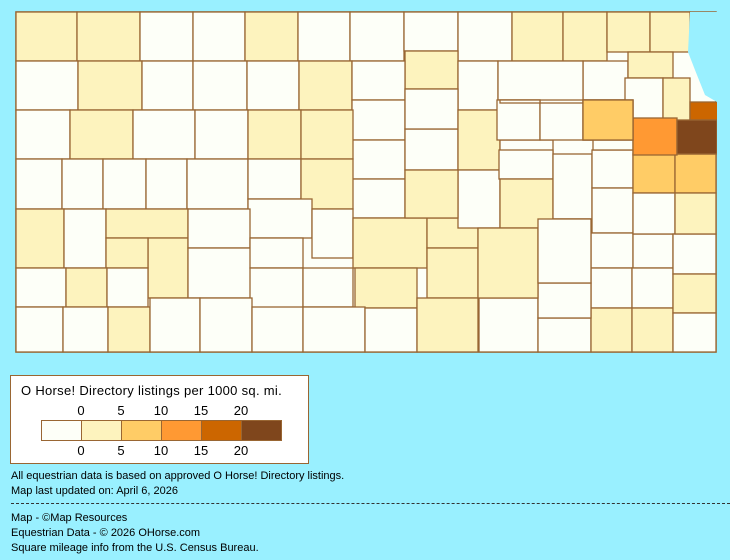  I want to click on legend-tick-top: 15, so click(201, 410).